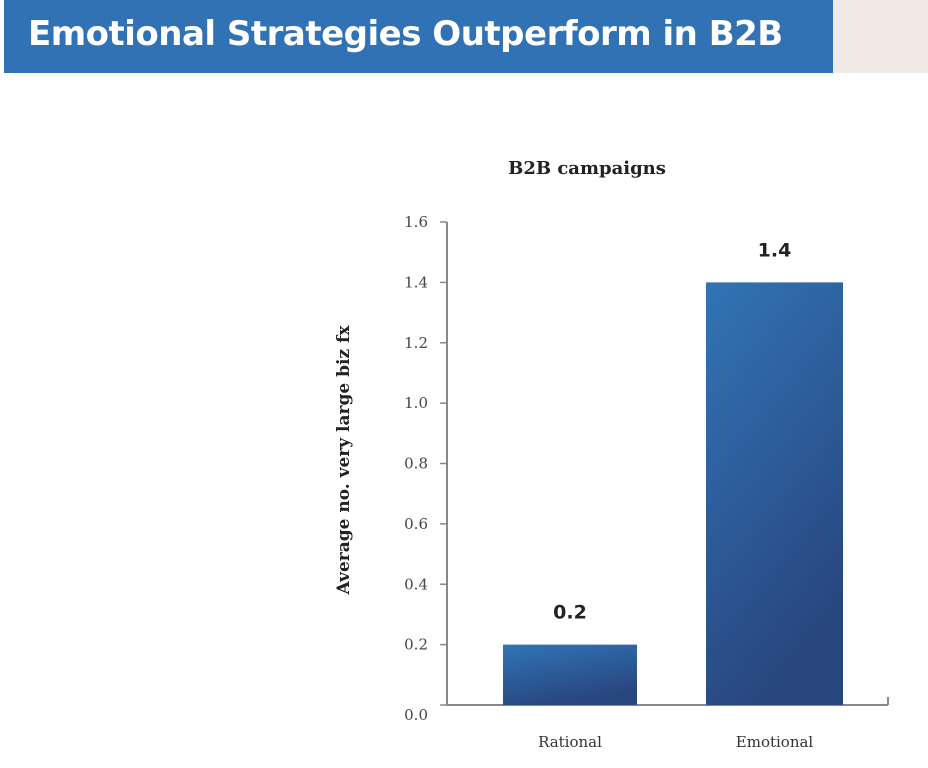 The width and height of the screenshot is (928, 768). What do you see at coordinates (880, 36) in the screenshot?
I see `banner-side-panel` at bounding box center [880, 36].